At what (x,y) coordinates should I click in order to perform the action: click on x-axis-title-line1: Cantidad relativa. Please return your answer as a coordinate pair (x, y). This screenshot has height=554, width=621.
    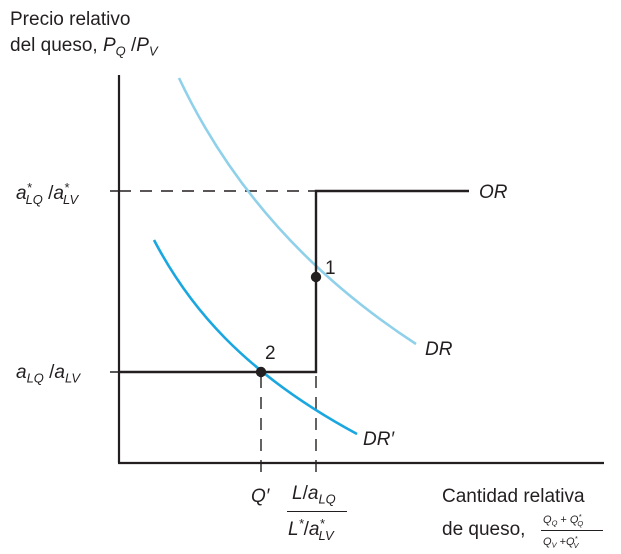
    Looking at the image, I should click on (513, 496).